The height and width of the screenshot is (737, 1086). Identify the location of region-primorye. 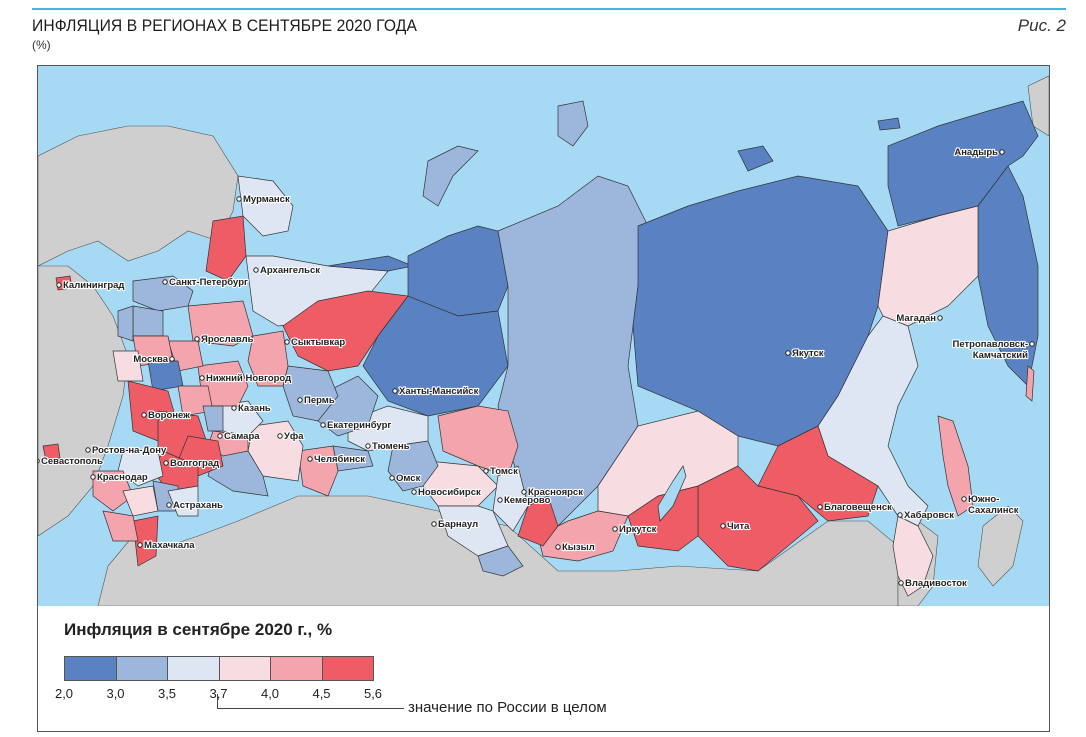
(913, 556).